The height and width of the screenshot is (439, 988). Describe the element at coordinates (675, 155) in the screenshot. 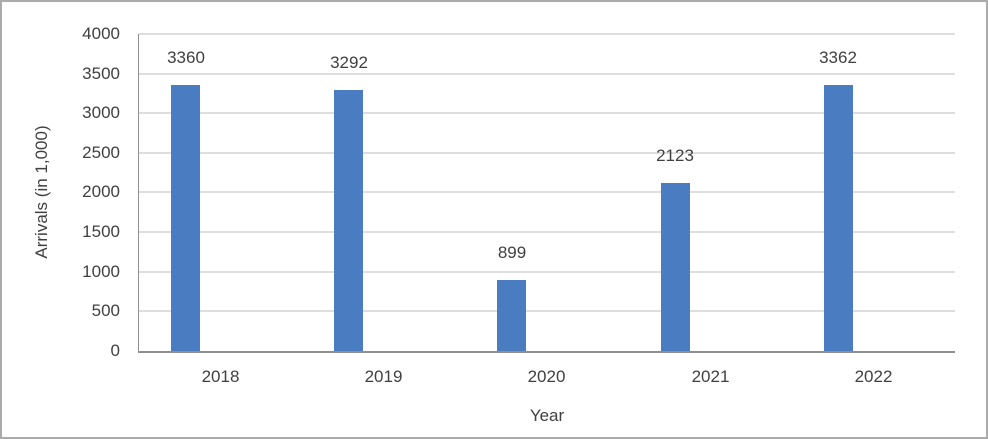

I see `data-label-2021: 2123` at that location.